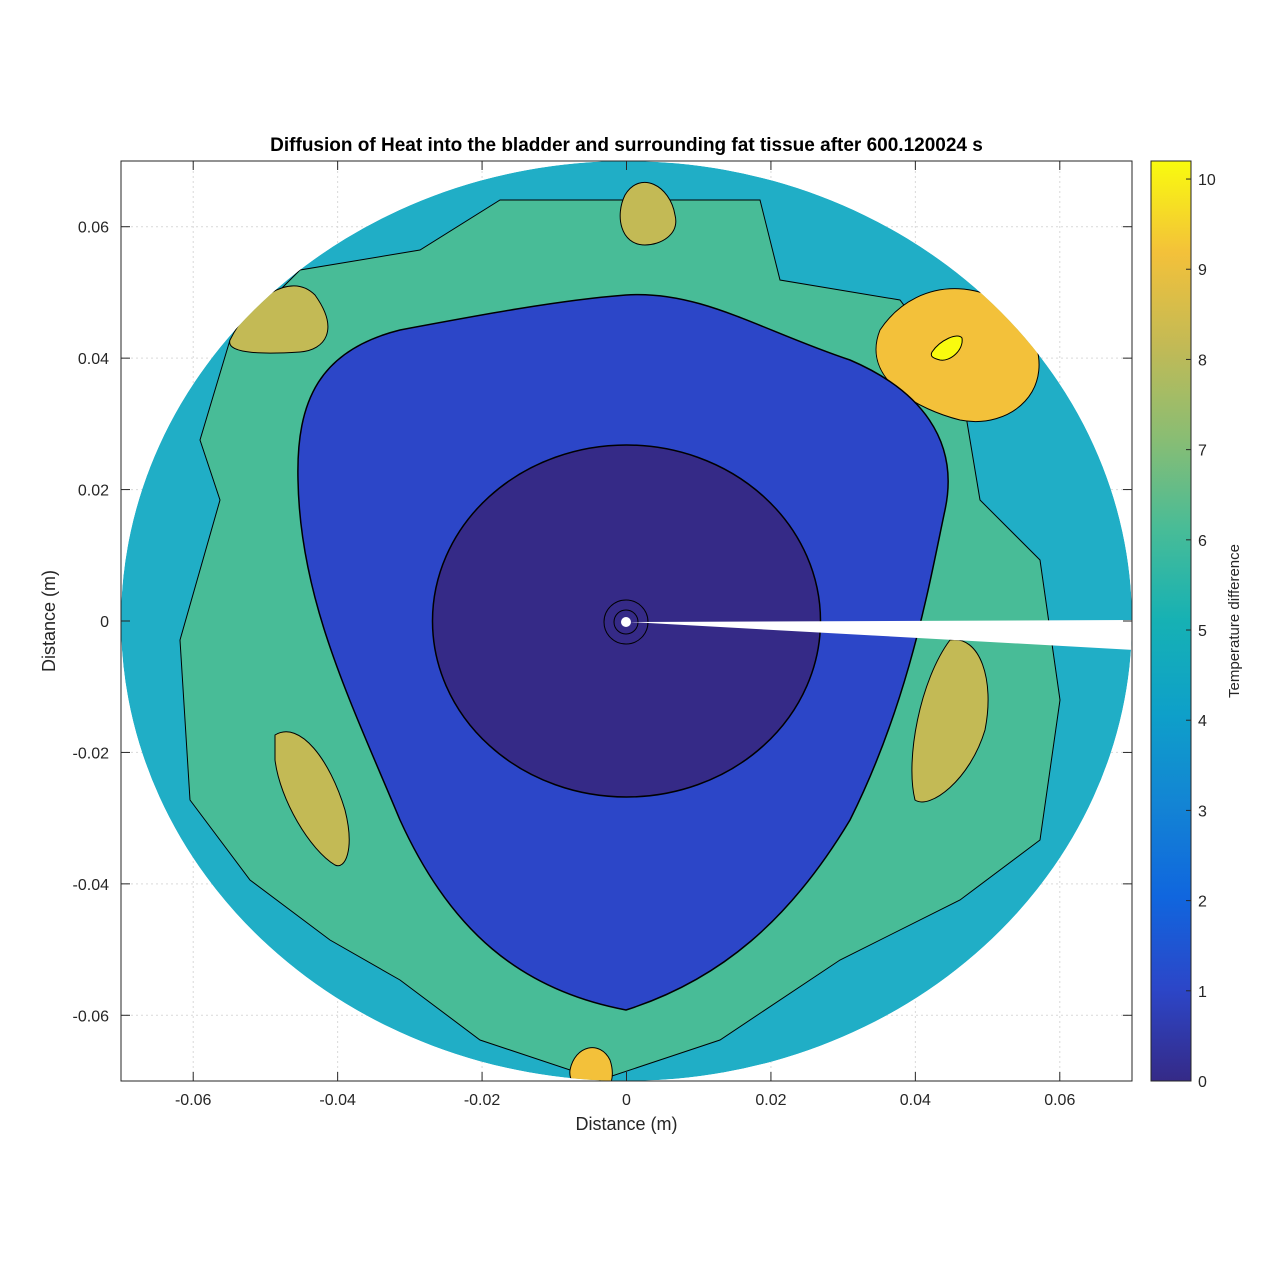  Describe the element at coordinates (626, 1124) in the screenshot. I see `x-axis-label: Distance (m)` at that location.